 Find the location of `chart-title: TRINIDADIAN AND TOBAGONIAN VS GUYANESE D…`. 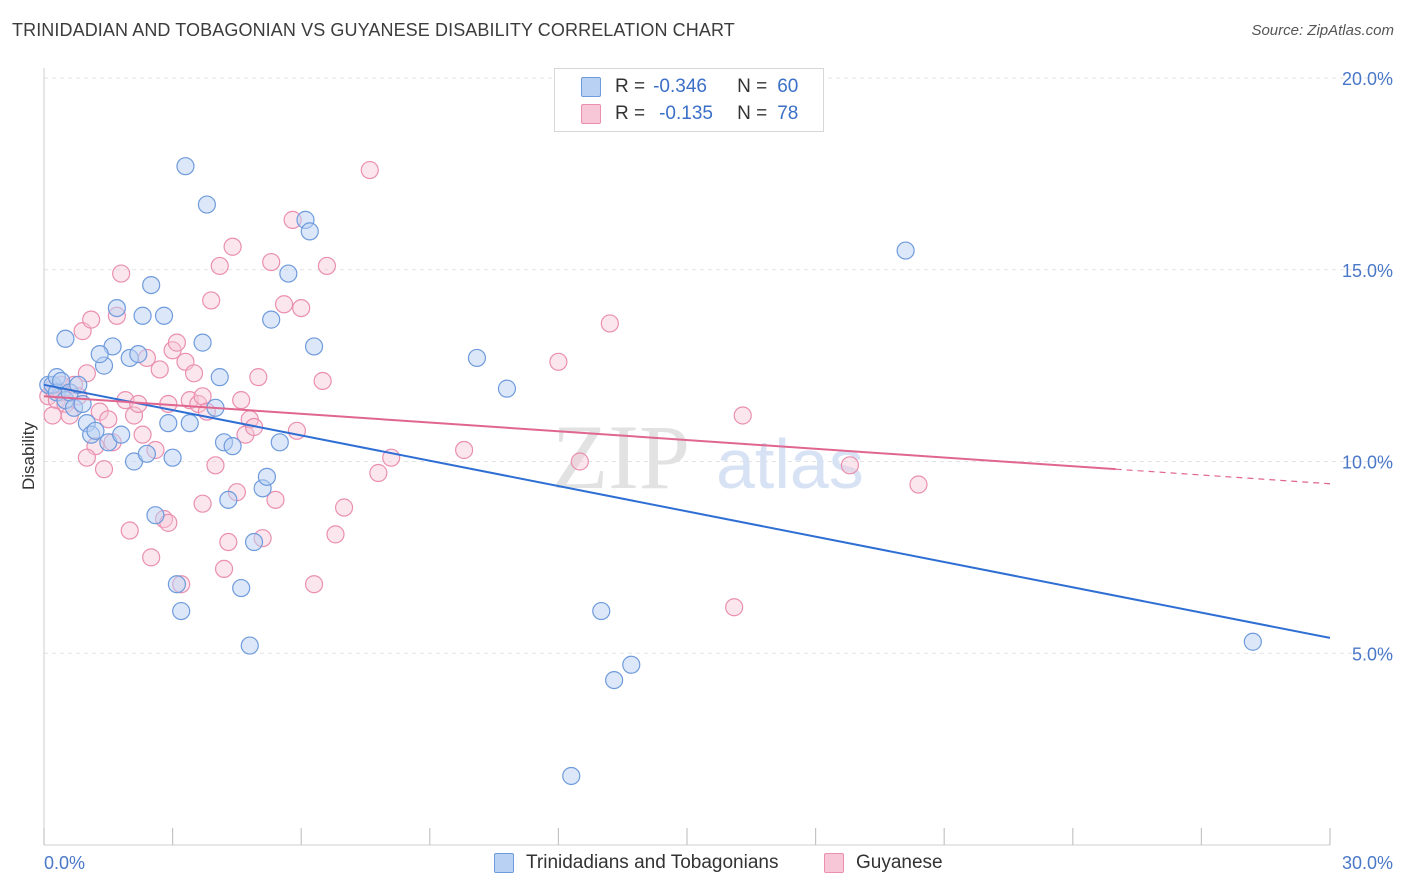

chart-title: TRINIDADIAN AND TOBAGONIAN VS GUYANESE D… is located at coordinates (373, 30).